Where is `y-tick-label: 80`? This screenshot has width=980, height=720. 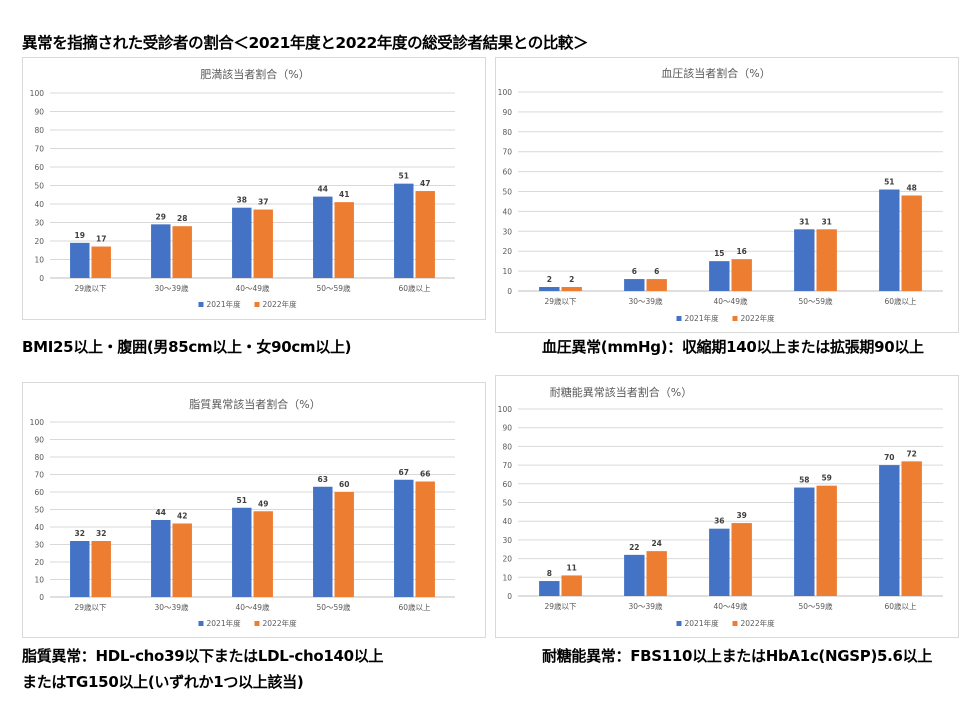 y-tick-label: 80 is located at coordinates (507, 132).